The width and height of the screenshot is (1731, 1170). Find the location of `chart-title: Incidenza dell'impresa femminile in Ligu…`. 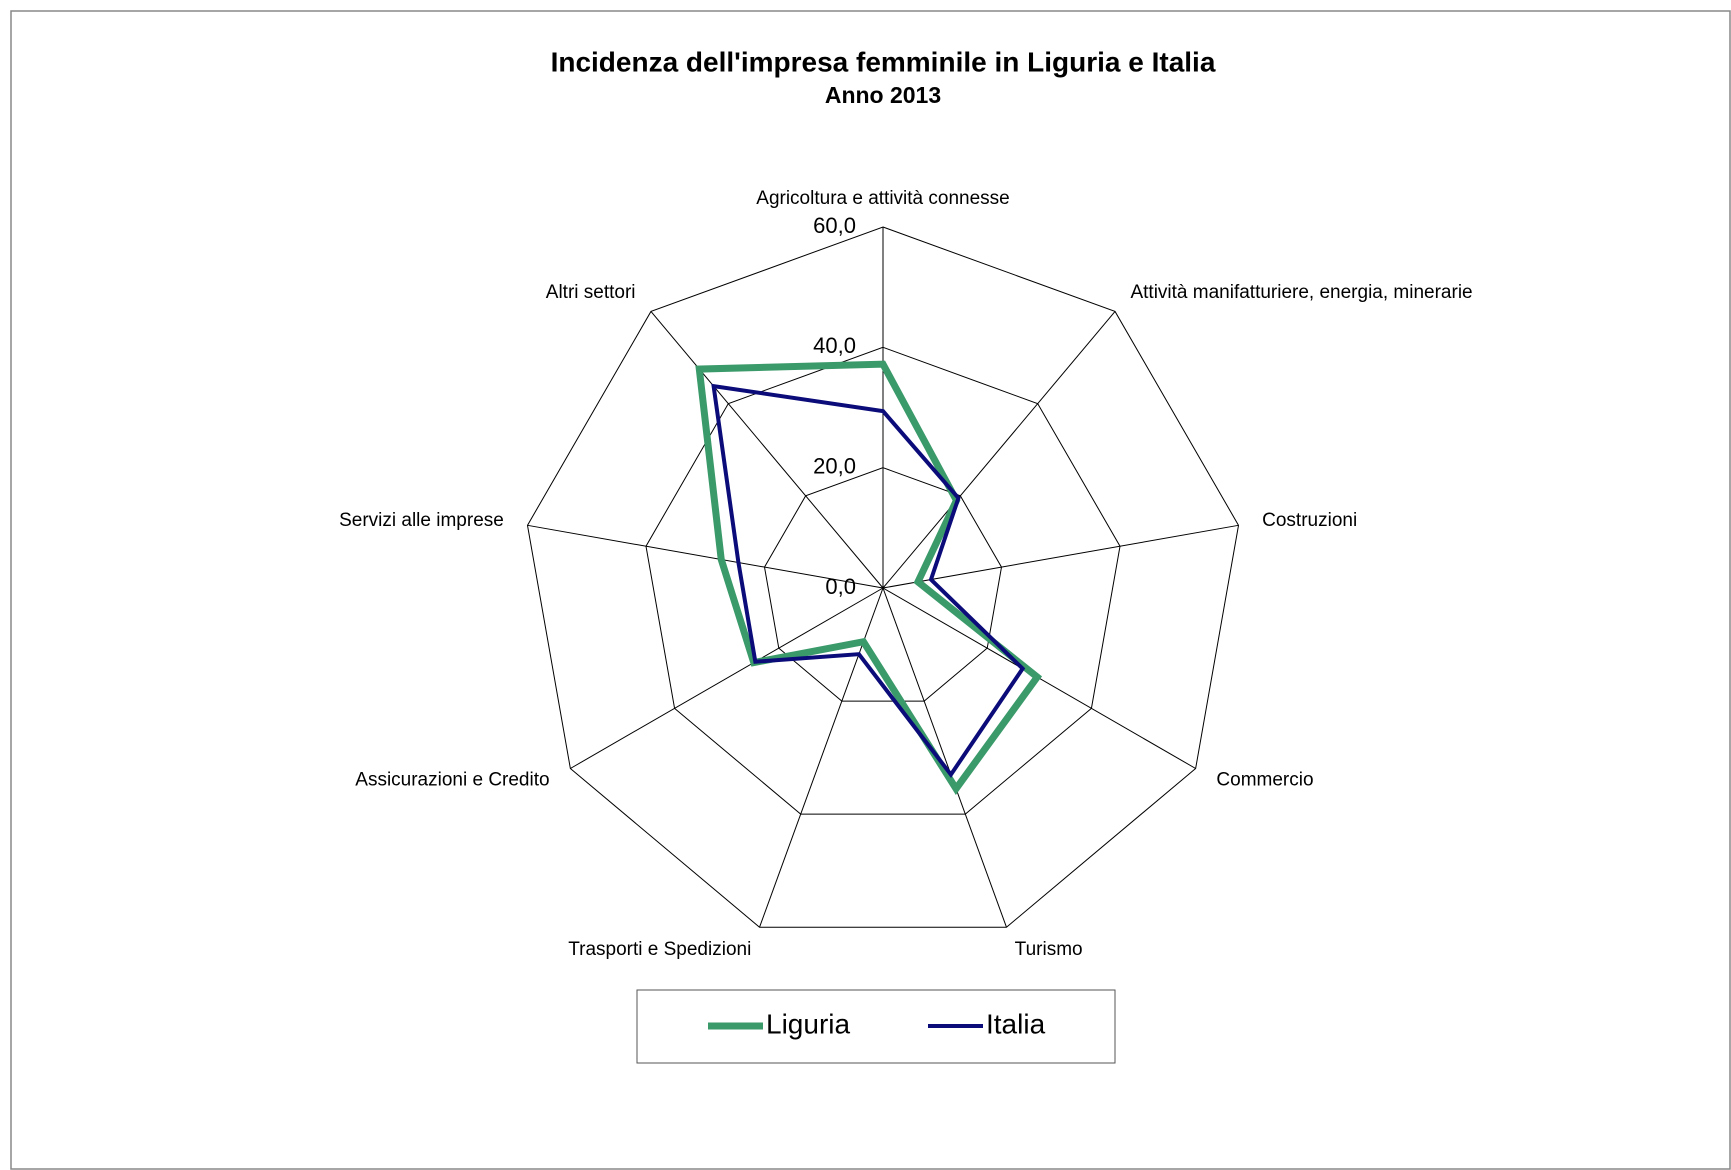

chart-title: Incidenza dell'impresa femminile in Ligu… is located at coordinates (883, 61).